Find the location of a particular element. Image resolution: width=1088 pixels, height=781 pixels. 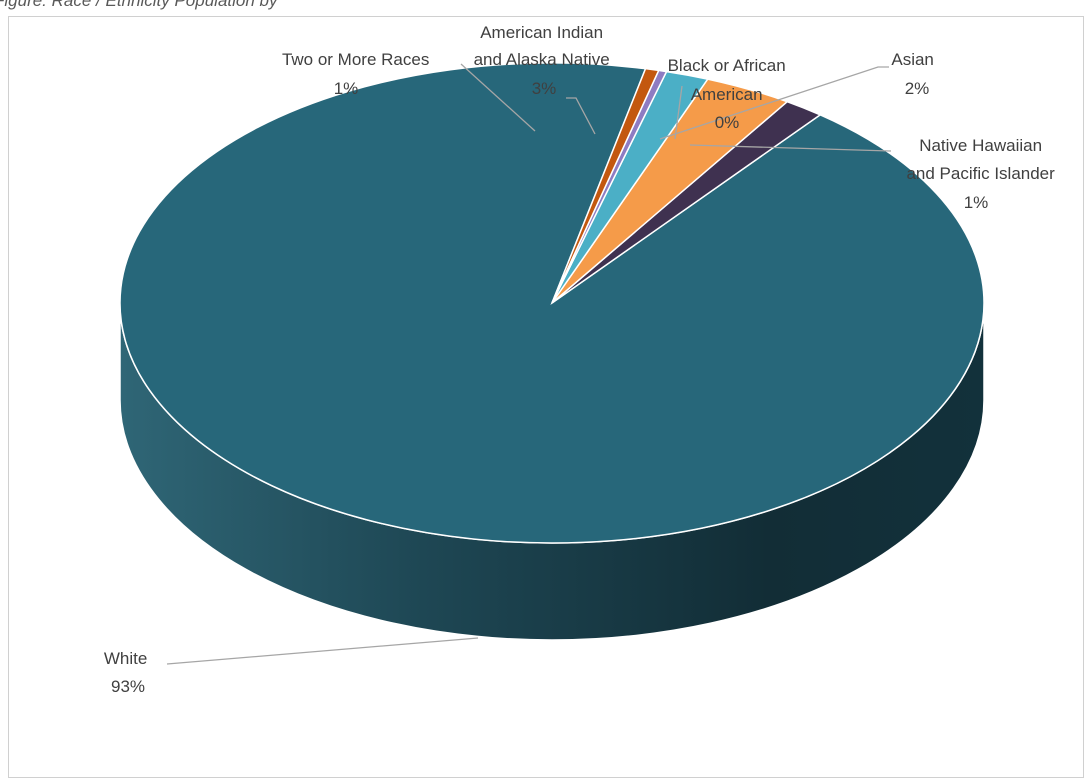

leader-two-or-more-races is located at coordinates (498, 97).